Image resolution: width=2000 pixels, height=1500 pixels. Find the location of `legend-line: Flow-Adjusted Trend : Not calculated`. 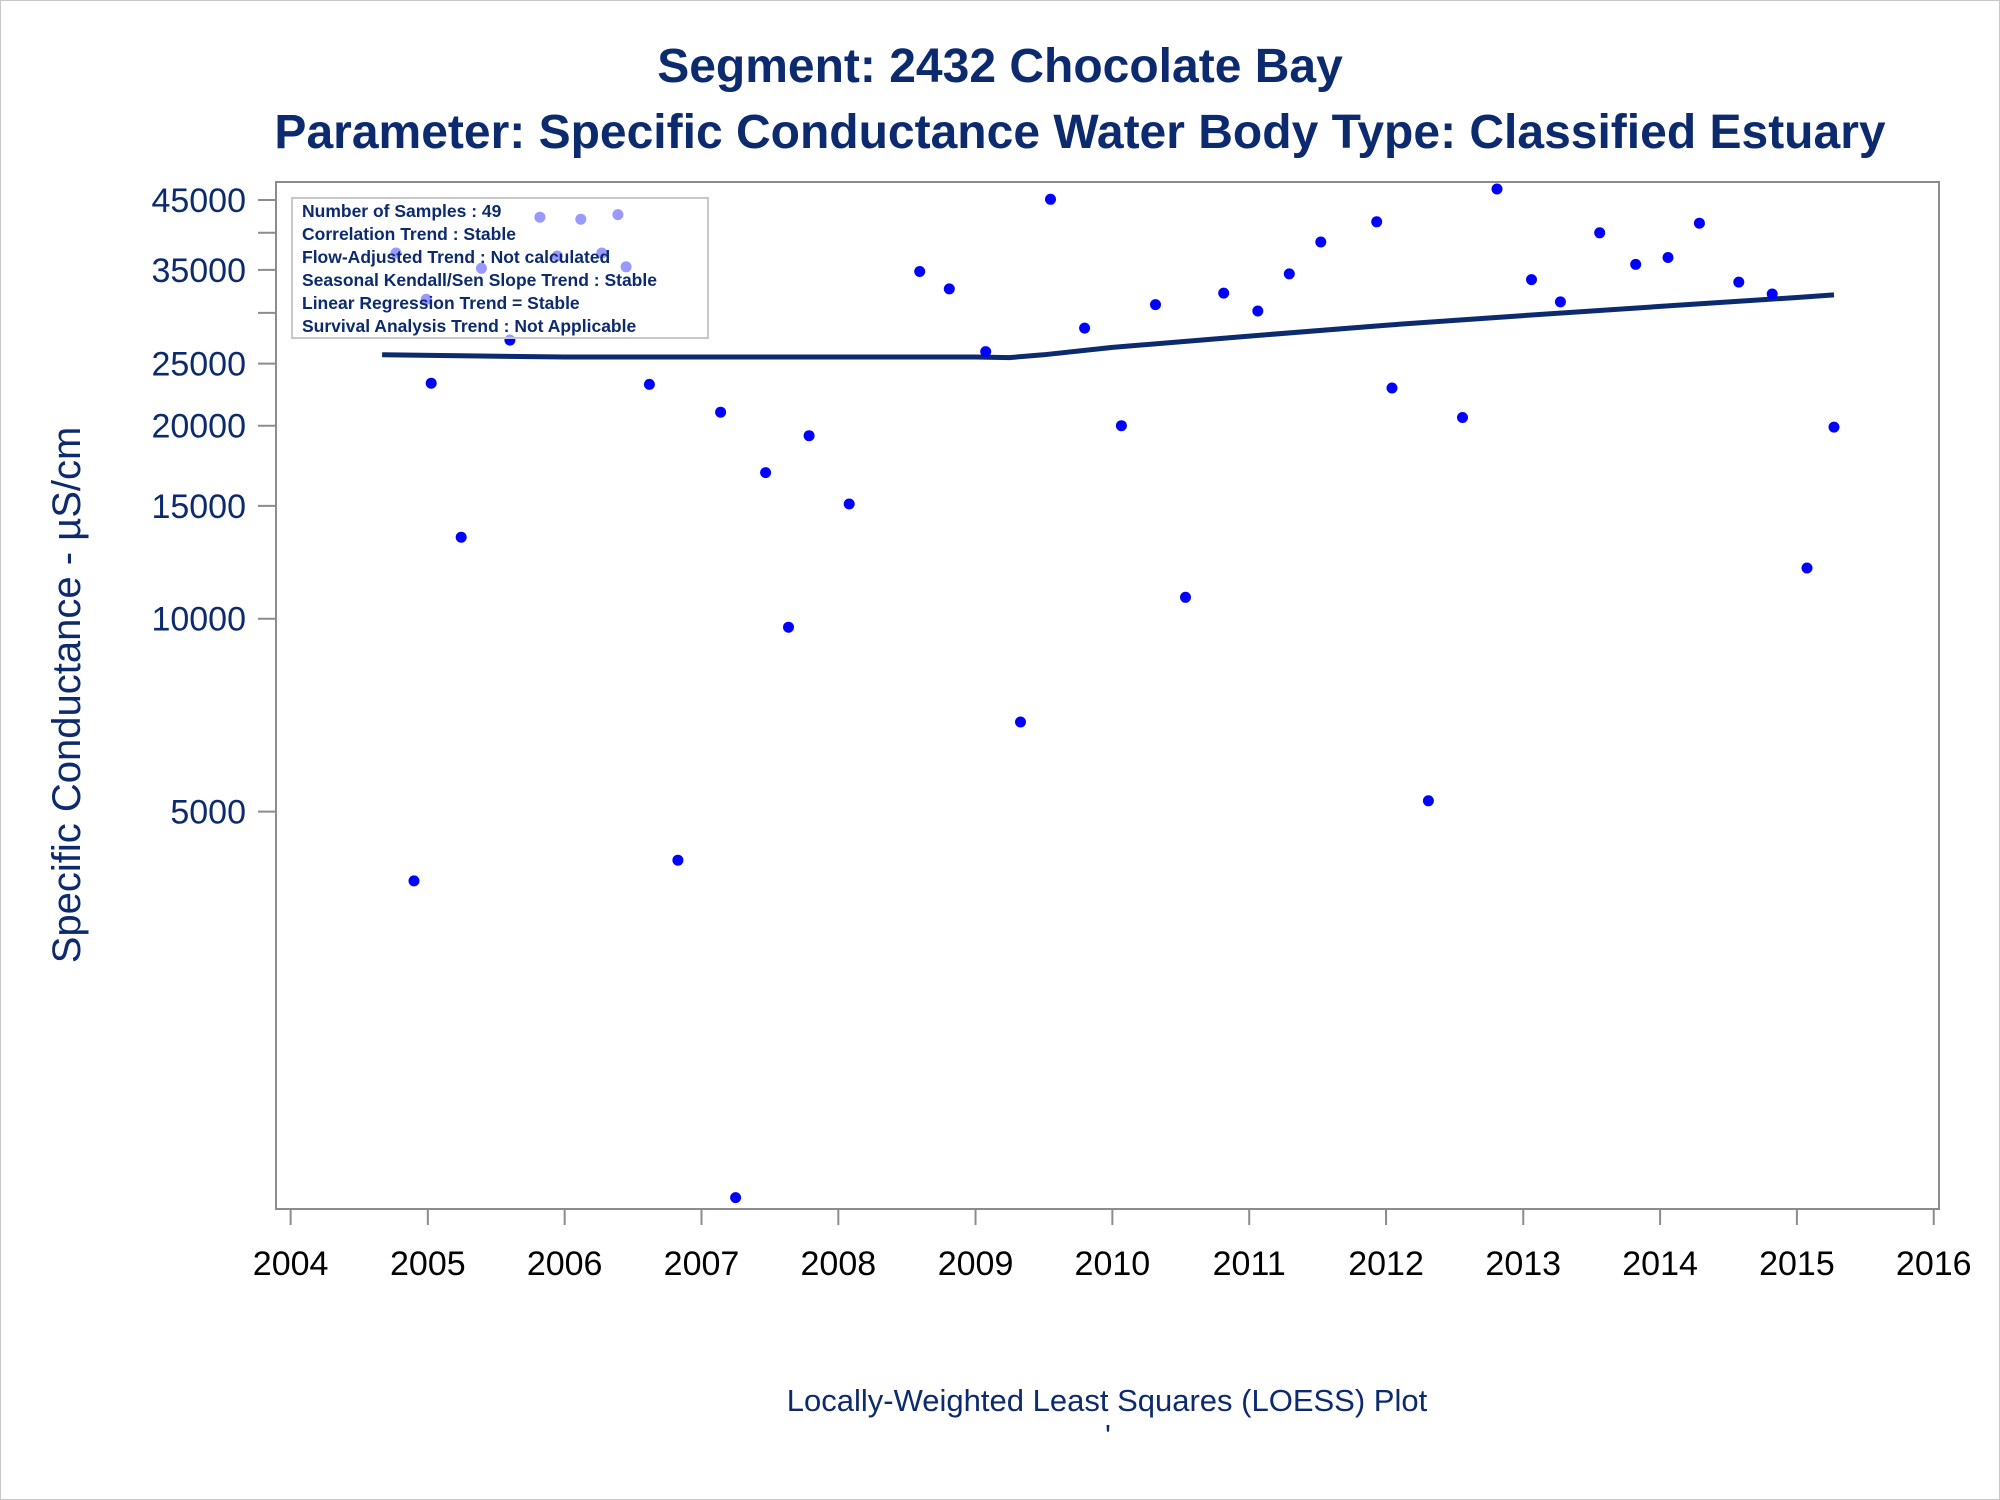

legend-line: Flow-Adjusted Trend : Not calculated is located at coordinates (456, 257).